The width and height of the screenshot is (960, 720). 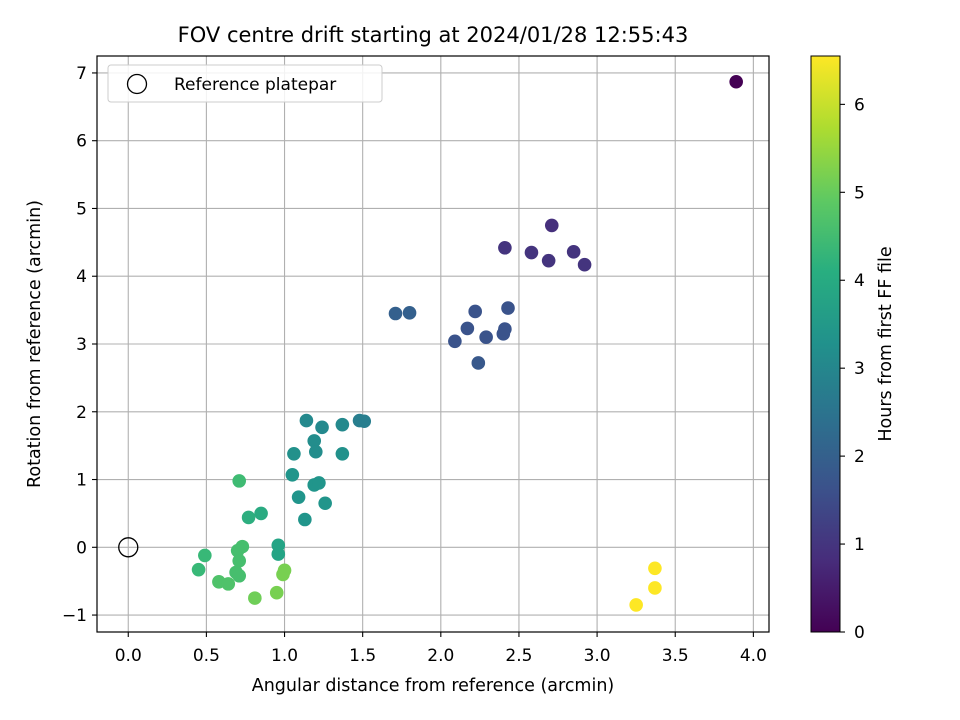 I want to click on x-tick-label: 0.0, so click(x=128, y=656).